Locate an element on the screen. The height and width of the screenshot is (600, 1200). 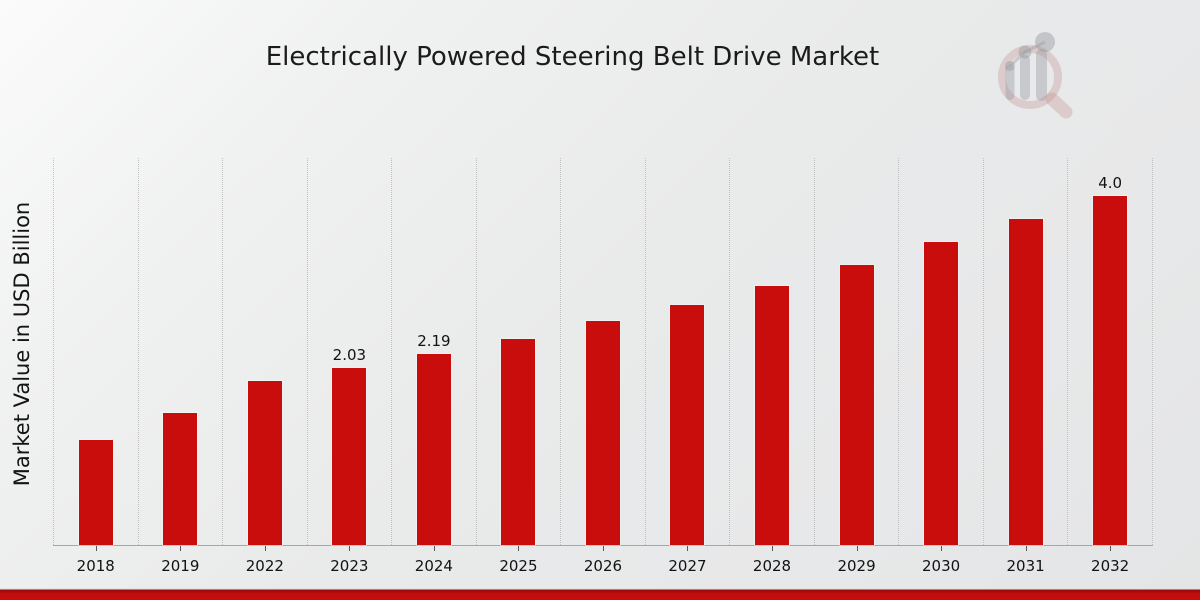
bar-2025 is located at coordinates (518, 441).